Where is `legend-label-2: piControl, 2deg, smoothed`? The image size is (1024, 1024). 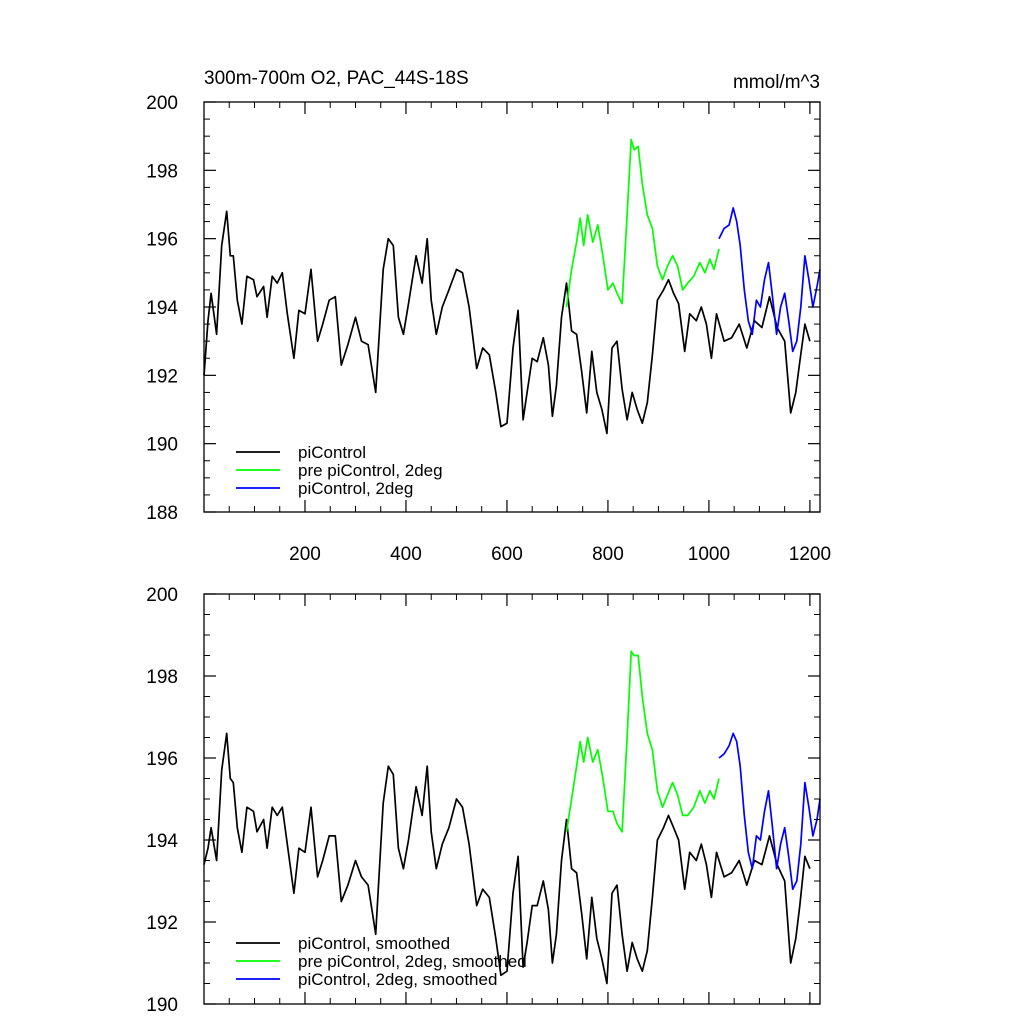 legend-label-2: piControl, 2deg, smoothed is located at coordinates (397, 979).